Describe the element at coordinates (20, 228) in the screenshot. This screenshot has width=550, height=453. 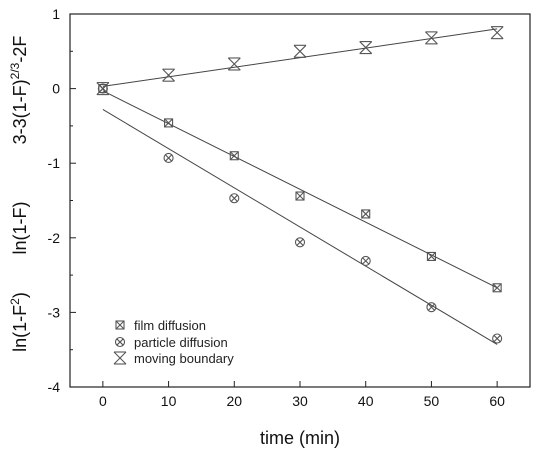
I see `y-axis-label-2: ln(1-F)` at that location.